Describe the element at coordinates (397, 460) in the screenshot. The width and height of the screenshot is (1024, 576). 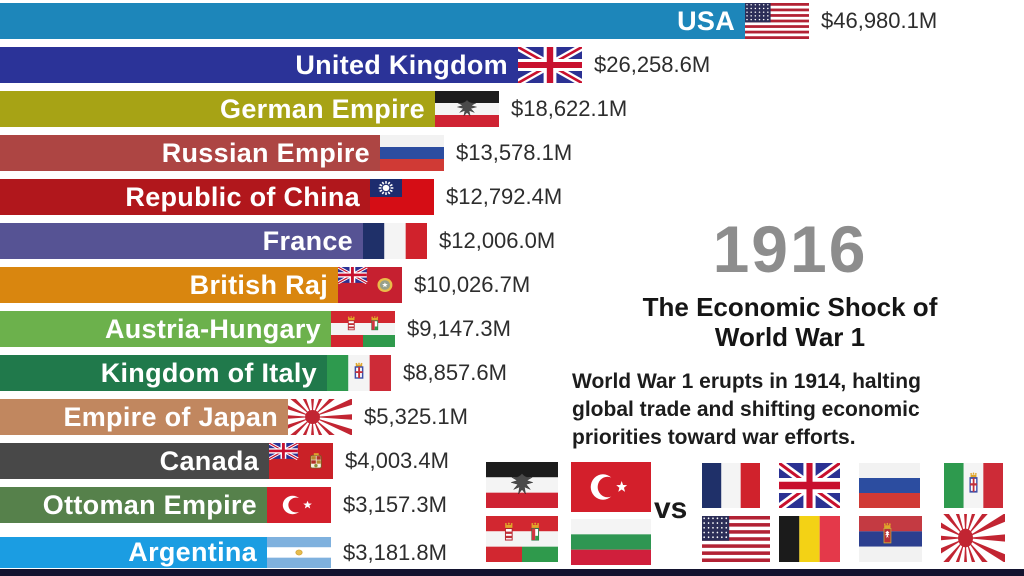
I see `bar-value: $4,003.4M` at that location.